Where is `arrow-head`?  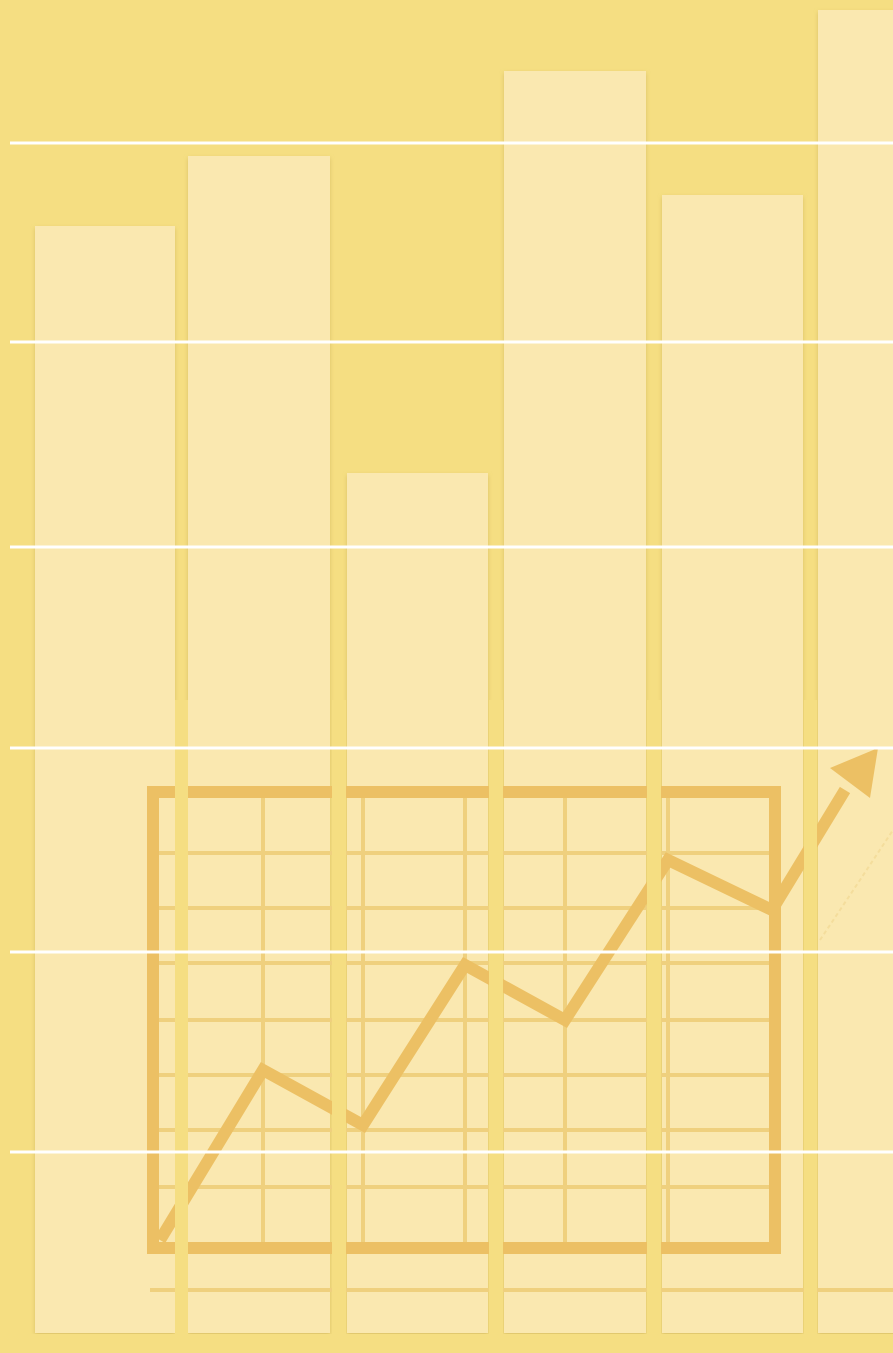
arrow-head is located at coordinates (854, 773).